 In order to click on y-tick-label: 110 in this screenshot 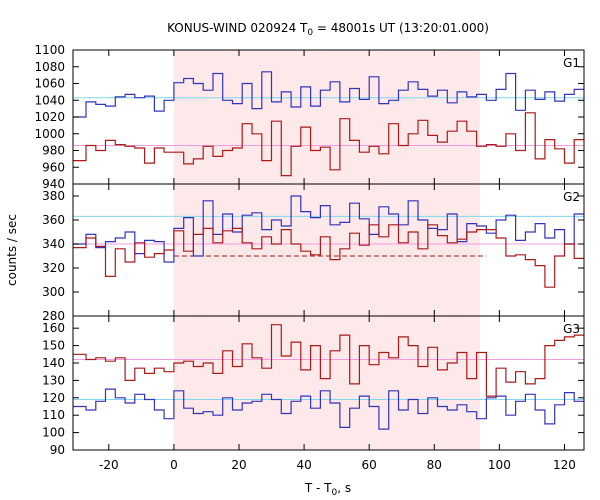, I will do `click(53, 415)`.